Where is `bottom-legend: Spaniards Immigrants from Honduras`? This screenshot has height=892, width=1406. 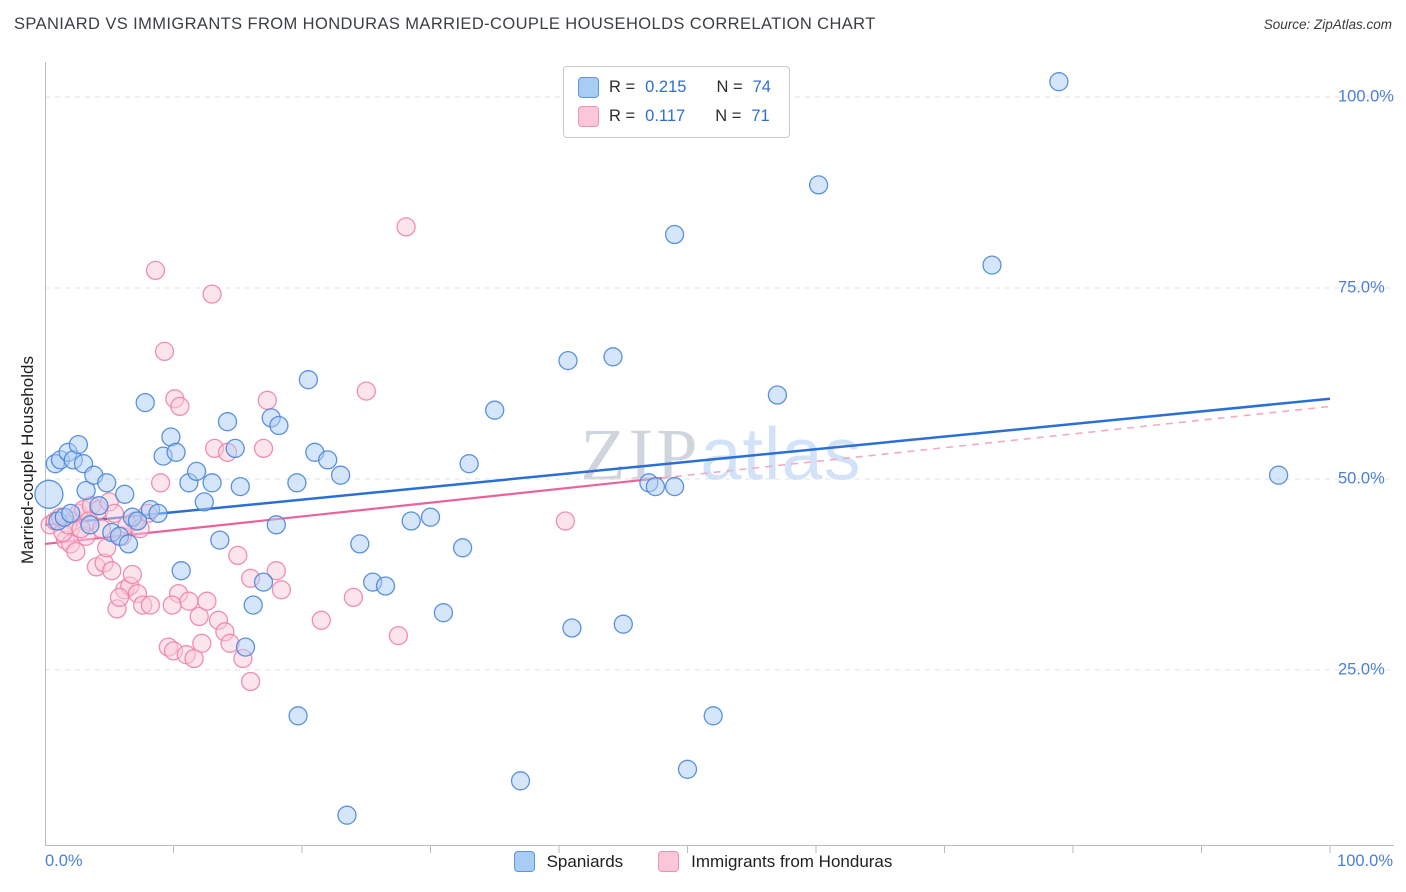
bottom-legend: Spaniards Immigrants from Honduras is located at coordinates (703, 861).